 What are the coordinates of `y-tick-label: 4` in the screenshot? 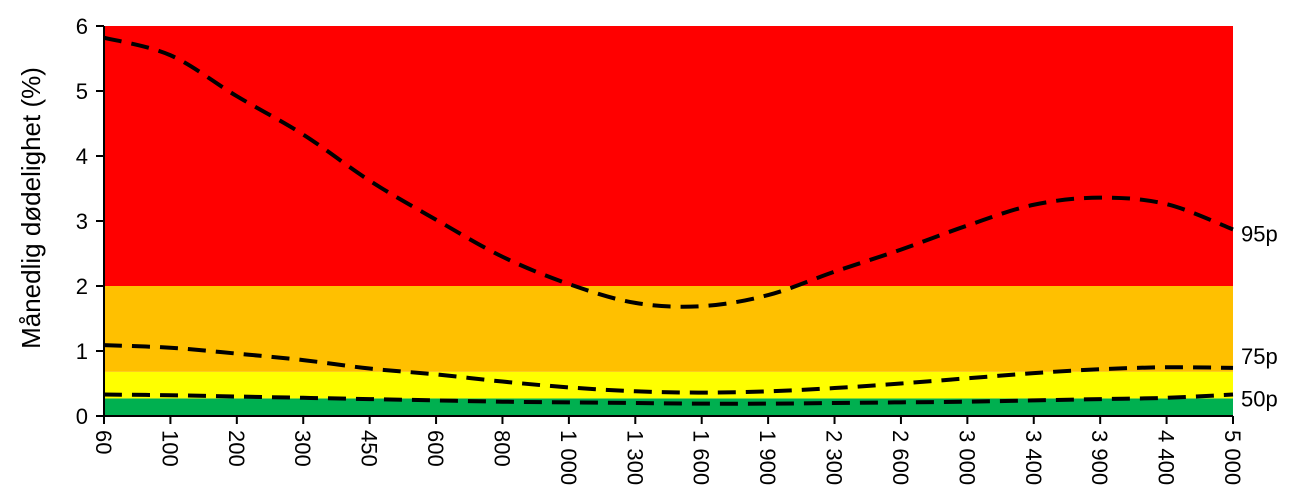 It's located at (82, 156).